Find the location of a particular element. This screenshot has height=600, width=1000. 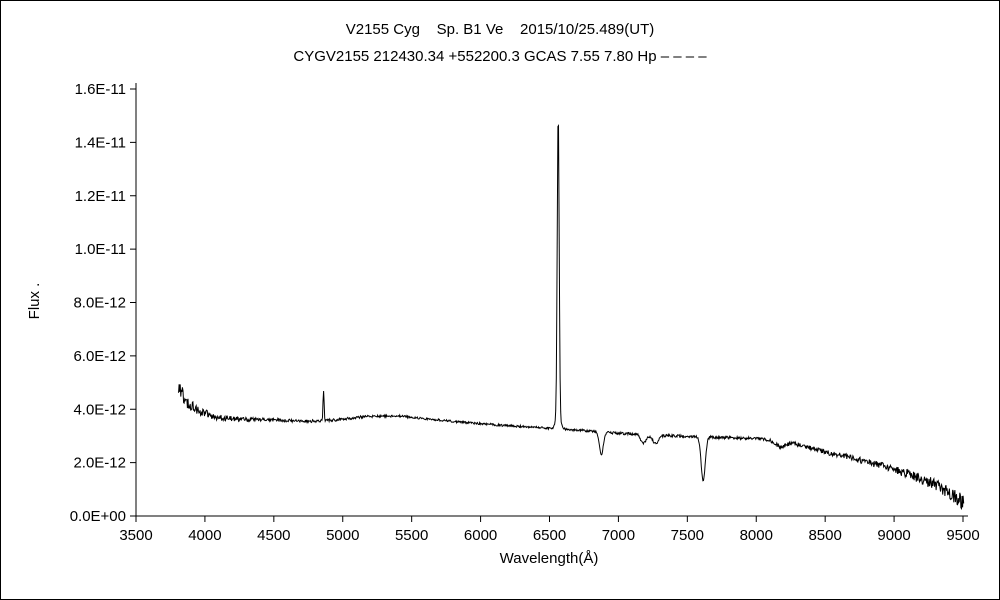

y-tick-label: 6.0E-12 is located at coordinates (99, 356).